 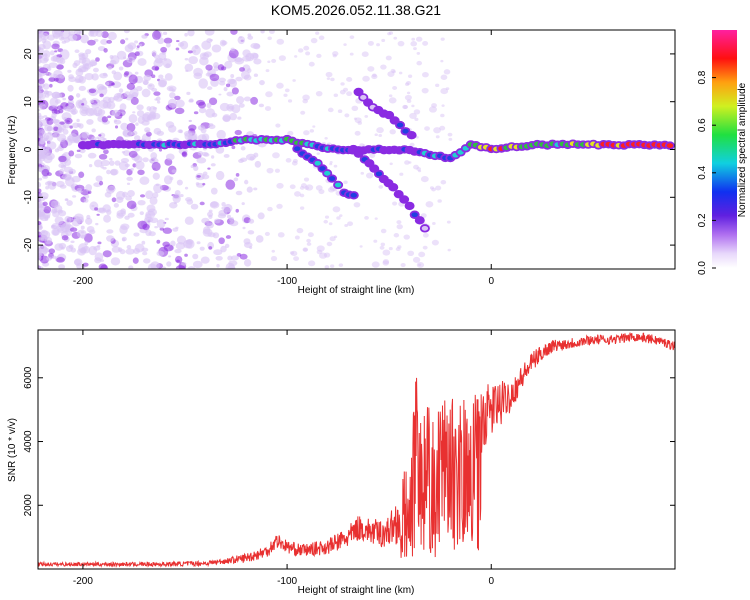 I want to click on colorbar-tick-label: 0.2, so click(x=702, y=220).